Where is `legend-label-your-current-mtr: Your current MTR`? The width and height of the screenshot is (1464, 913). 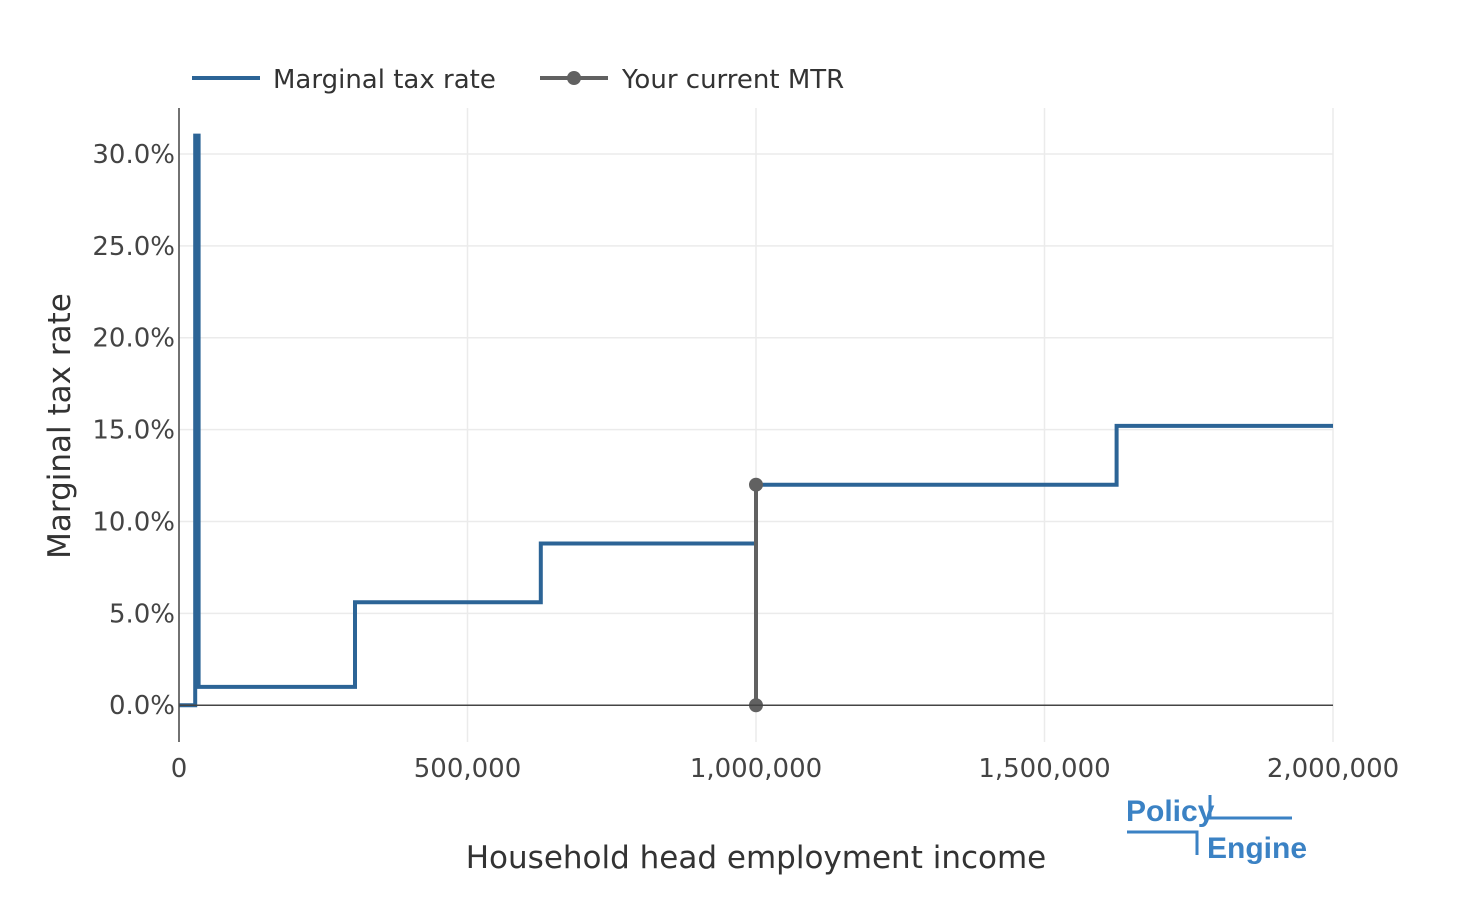
legend-label-your-current-mtr: Your current MTR is located at coordinates (732, 80).